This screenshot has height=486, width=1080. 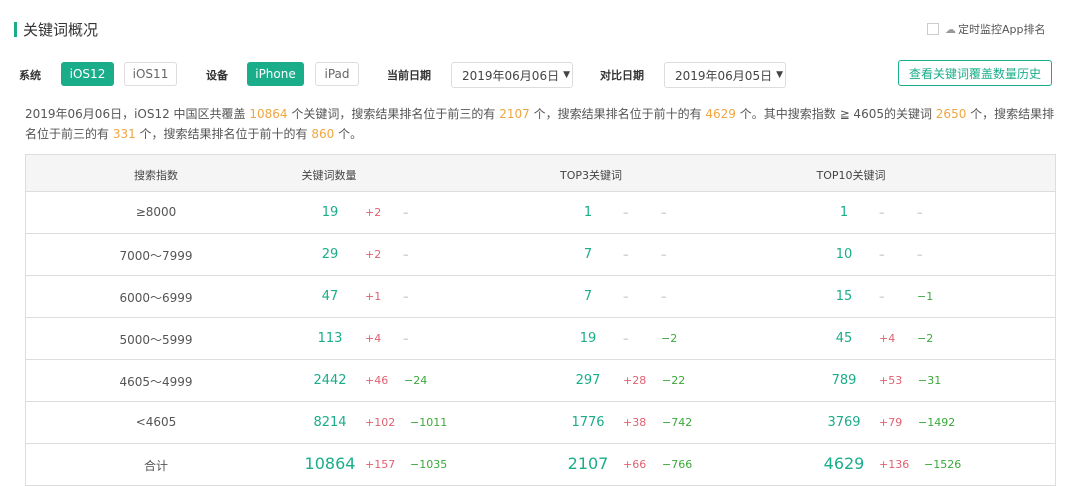 What do you see at coordinates (937, 422) in the screenshot?
I see `top10-decrease: −1492` at bounding box center [937, 422].